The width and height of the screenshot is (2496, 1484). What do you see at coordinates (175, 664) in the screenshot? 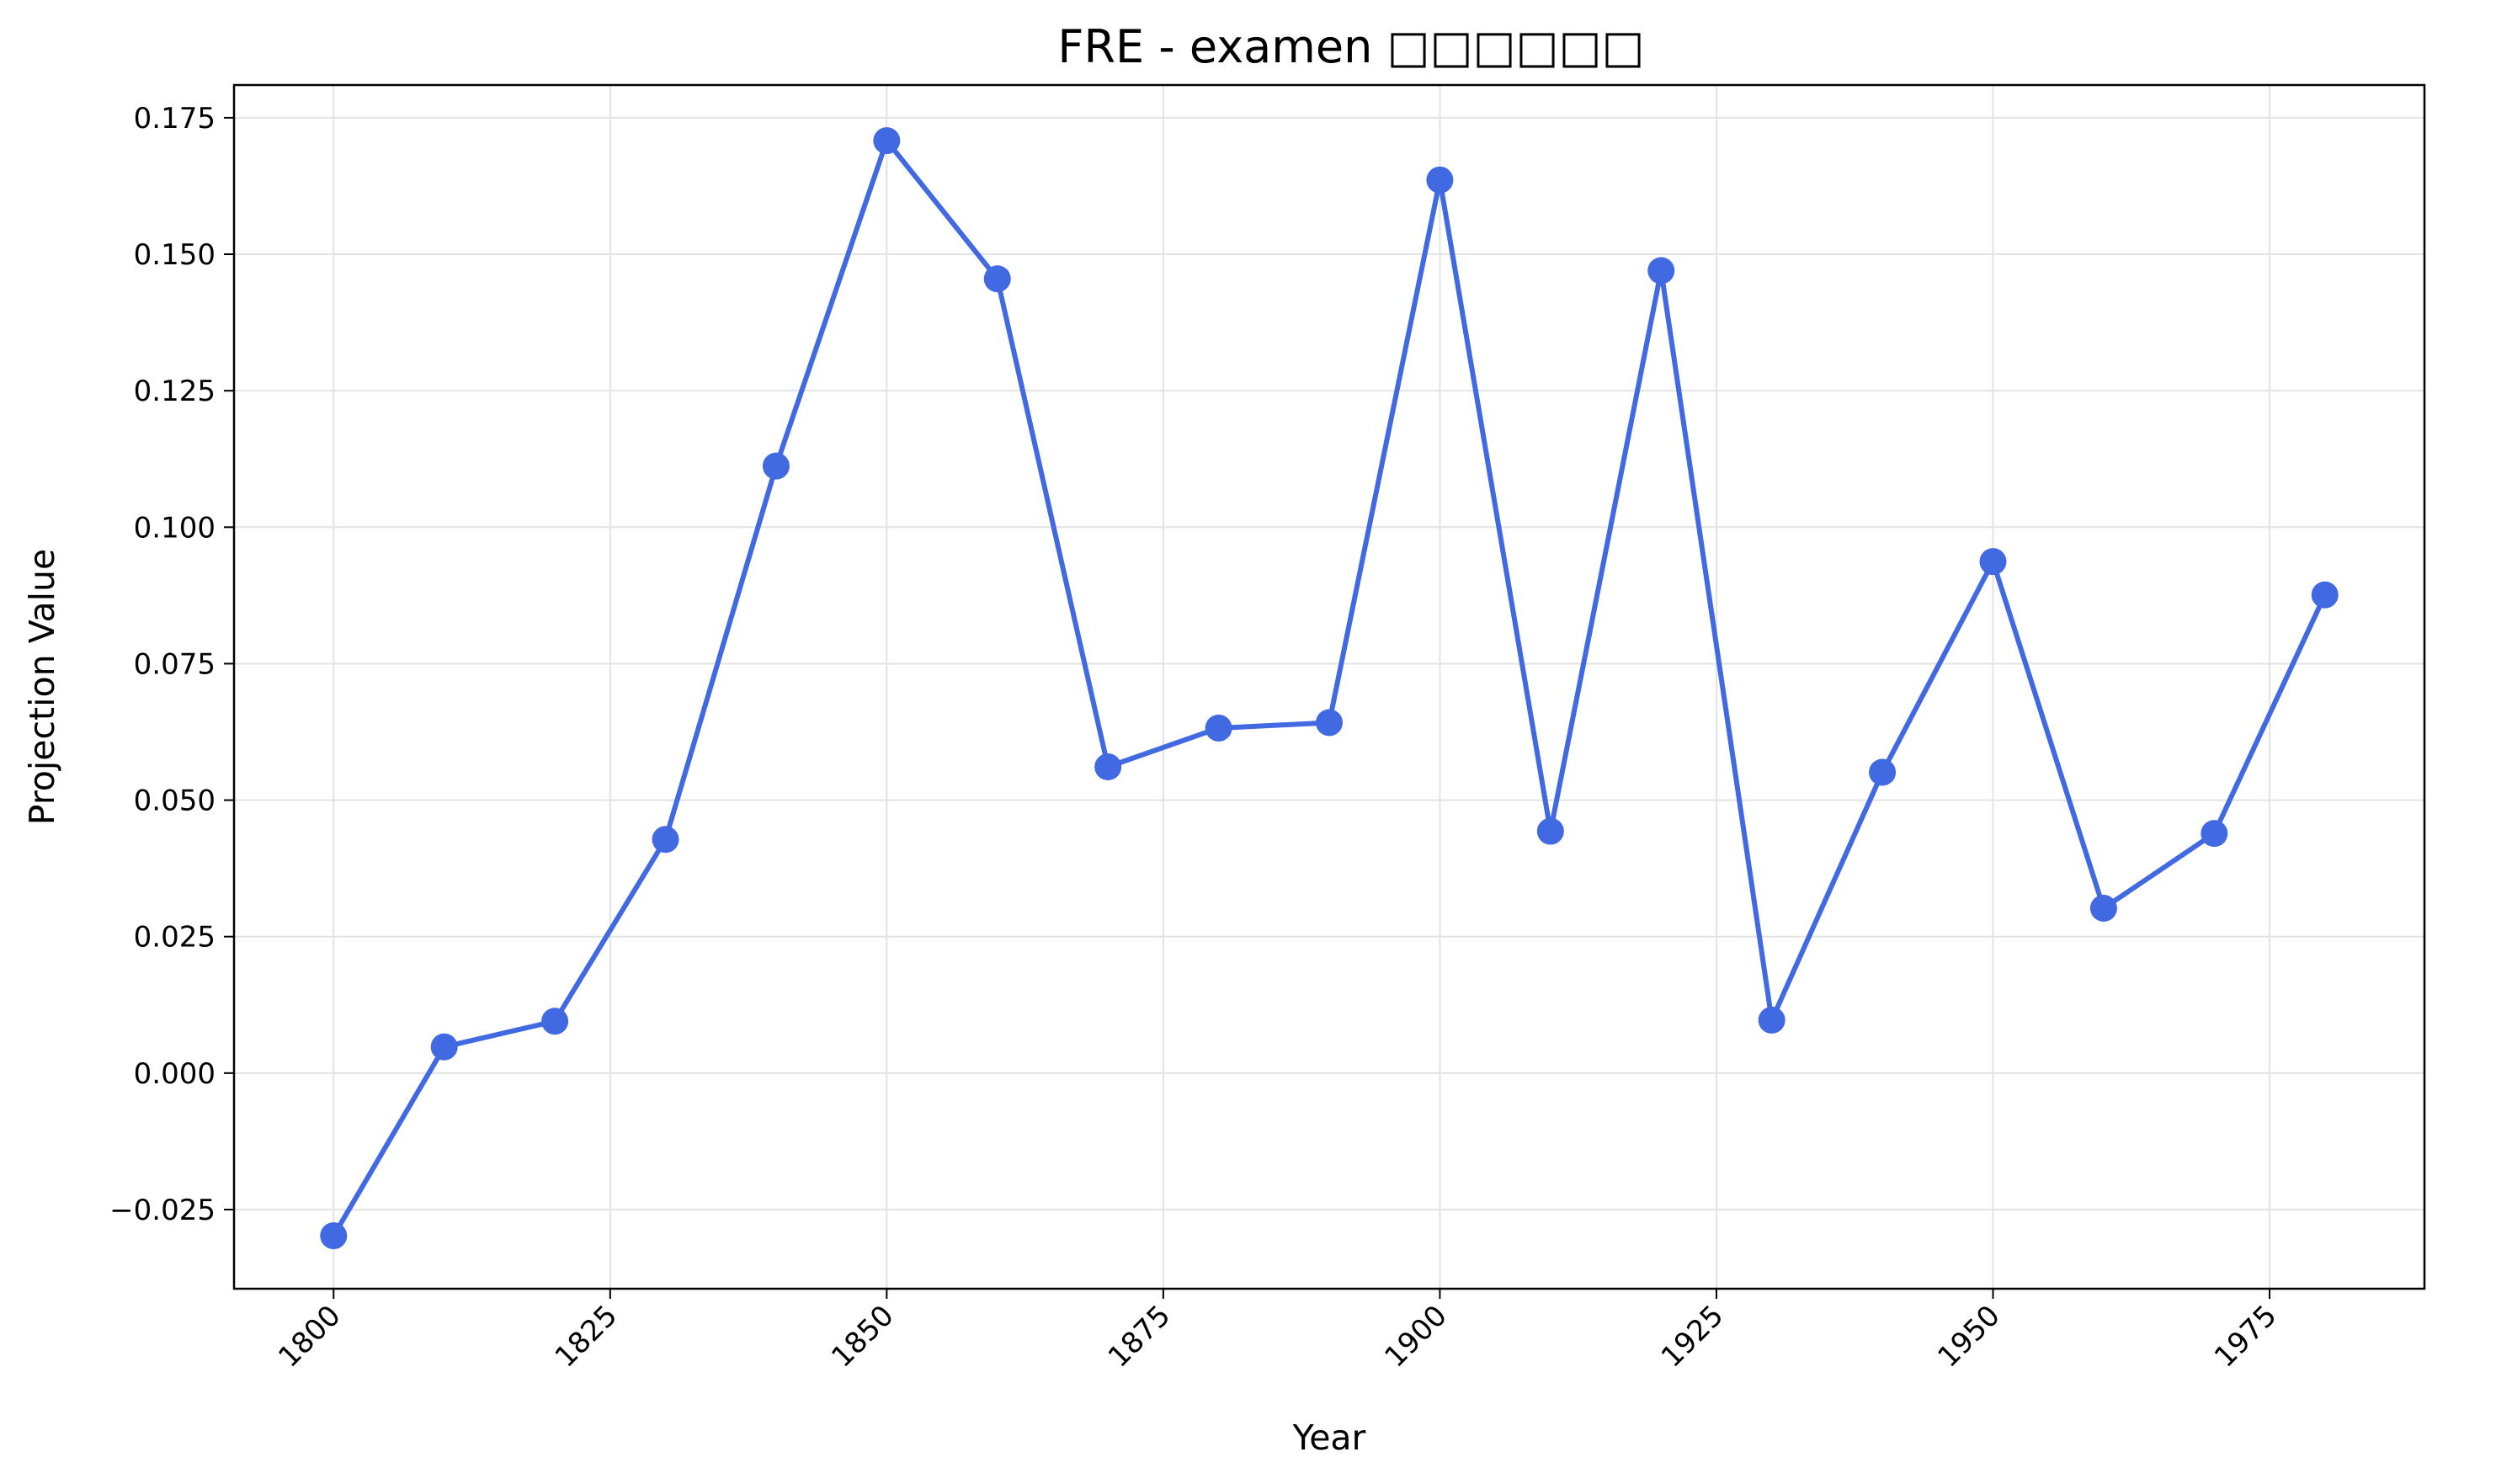
I see `y-tick-label: 0.075` at bounding box center [175, 664].